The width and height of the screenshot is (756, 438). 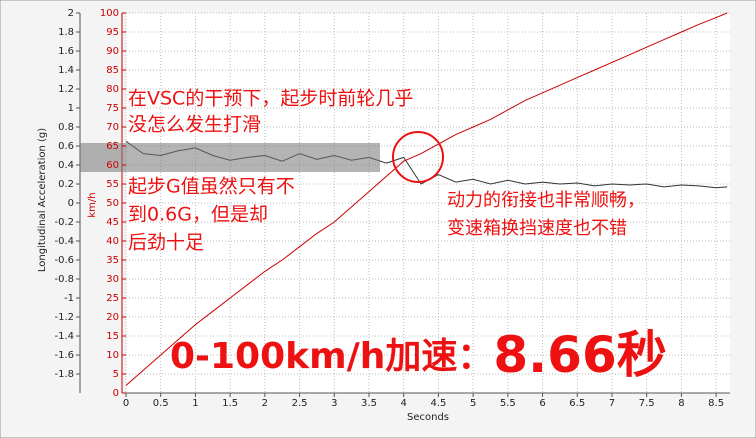 What do you see at coordinates (112, 241) in the screenshot?
I see `y2-tick-label: 40` at bounding box center [112, 241].